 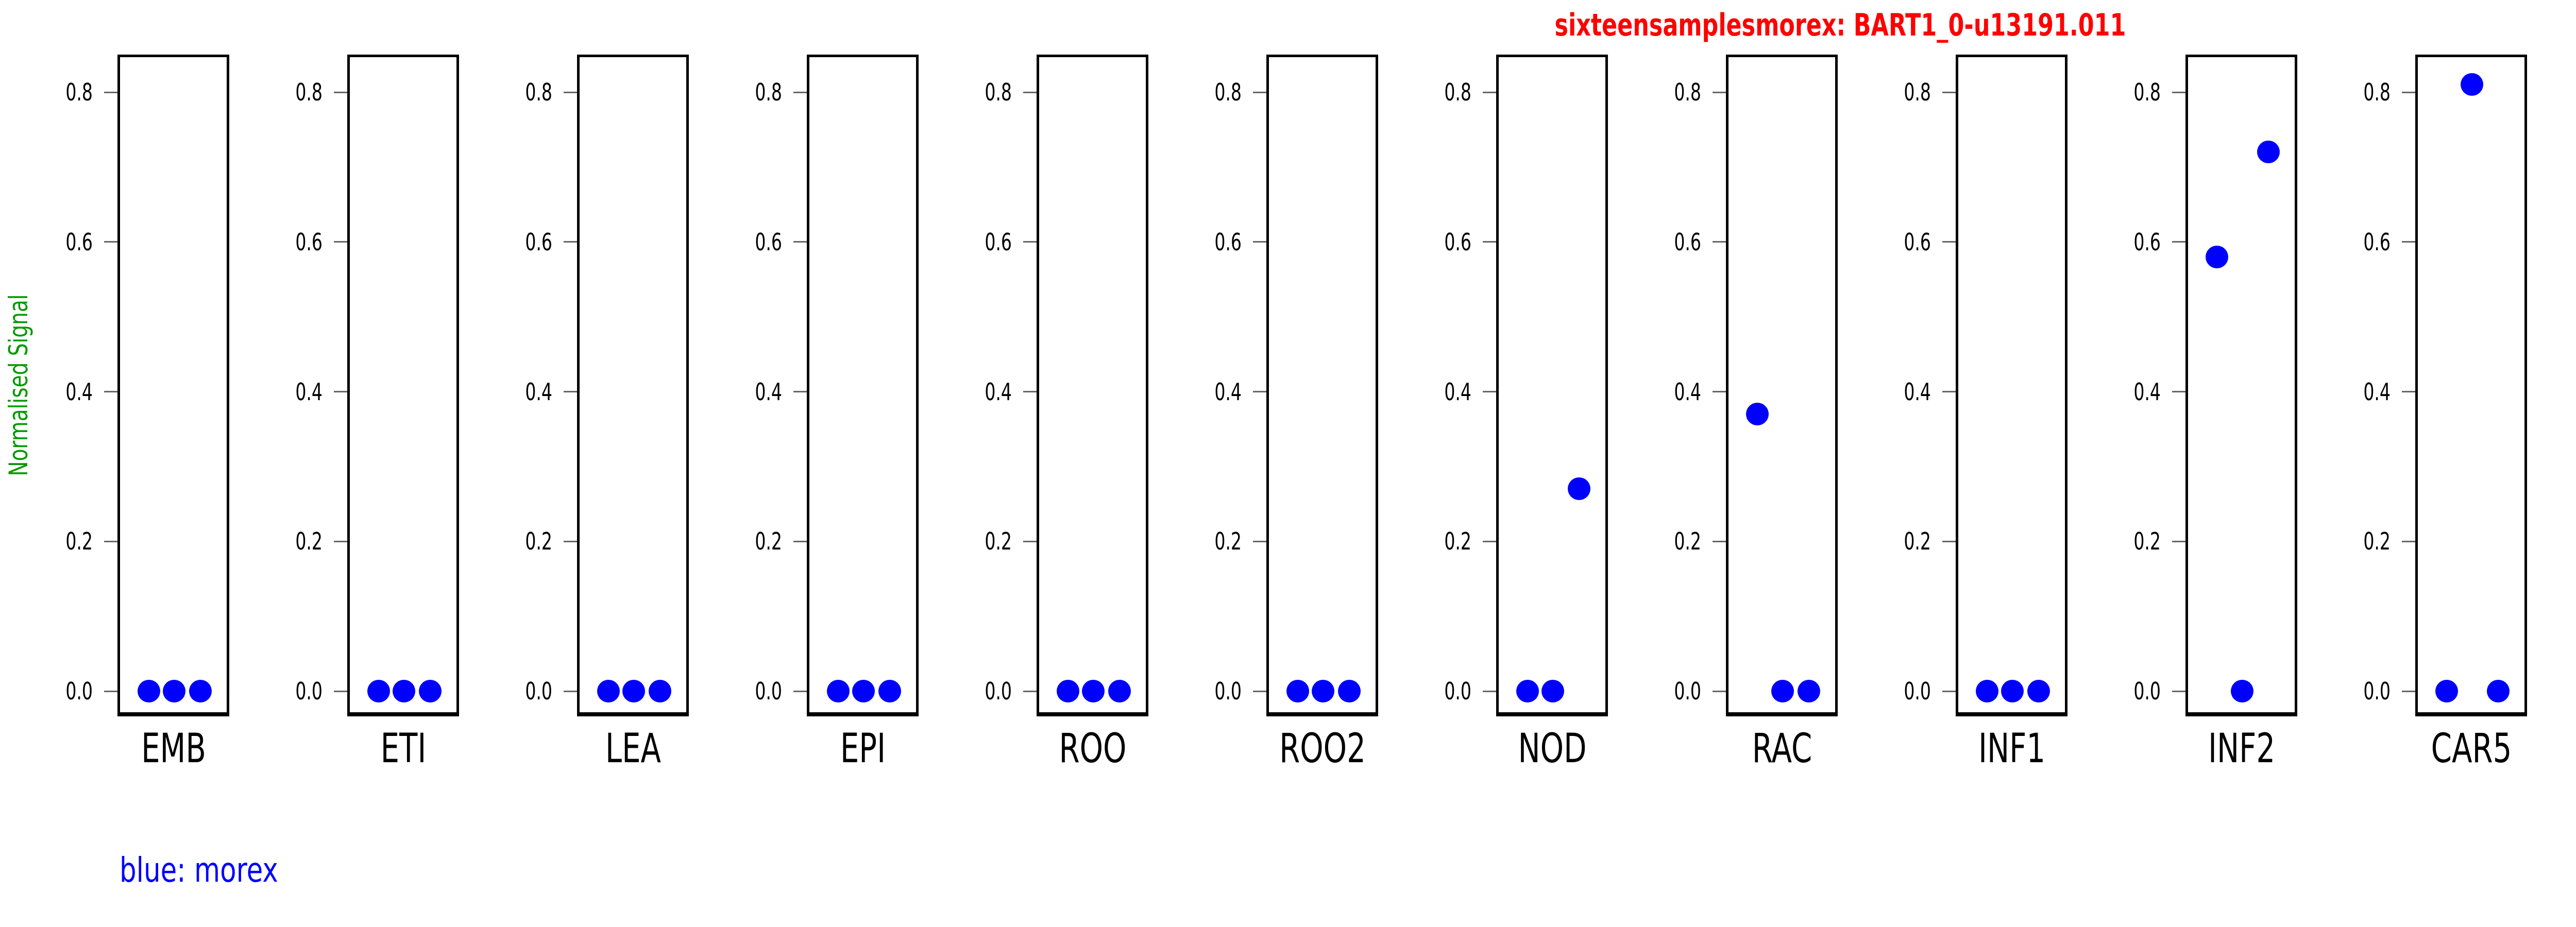 I want to click on panel-label: CAR5, so click(x=2471, y=749).